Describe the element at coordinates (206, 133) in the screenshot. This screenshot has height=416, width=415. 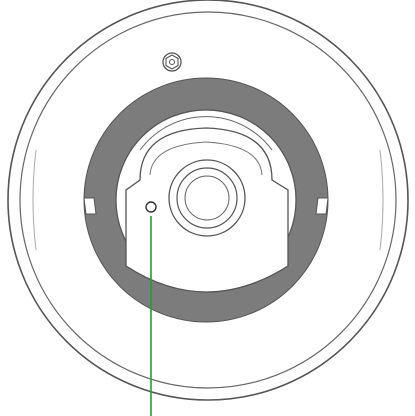
I see `housing-arc` at that location.